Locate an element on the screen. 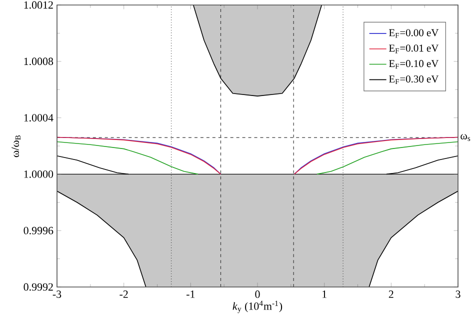 Image resolution: width=474 pixels, height=330 pixels. y-tick-label: 1.0008 is located at coordinates (39, 62).